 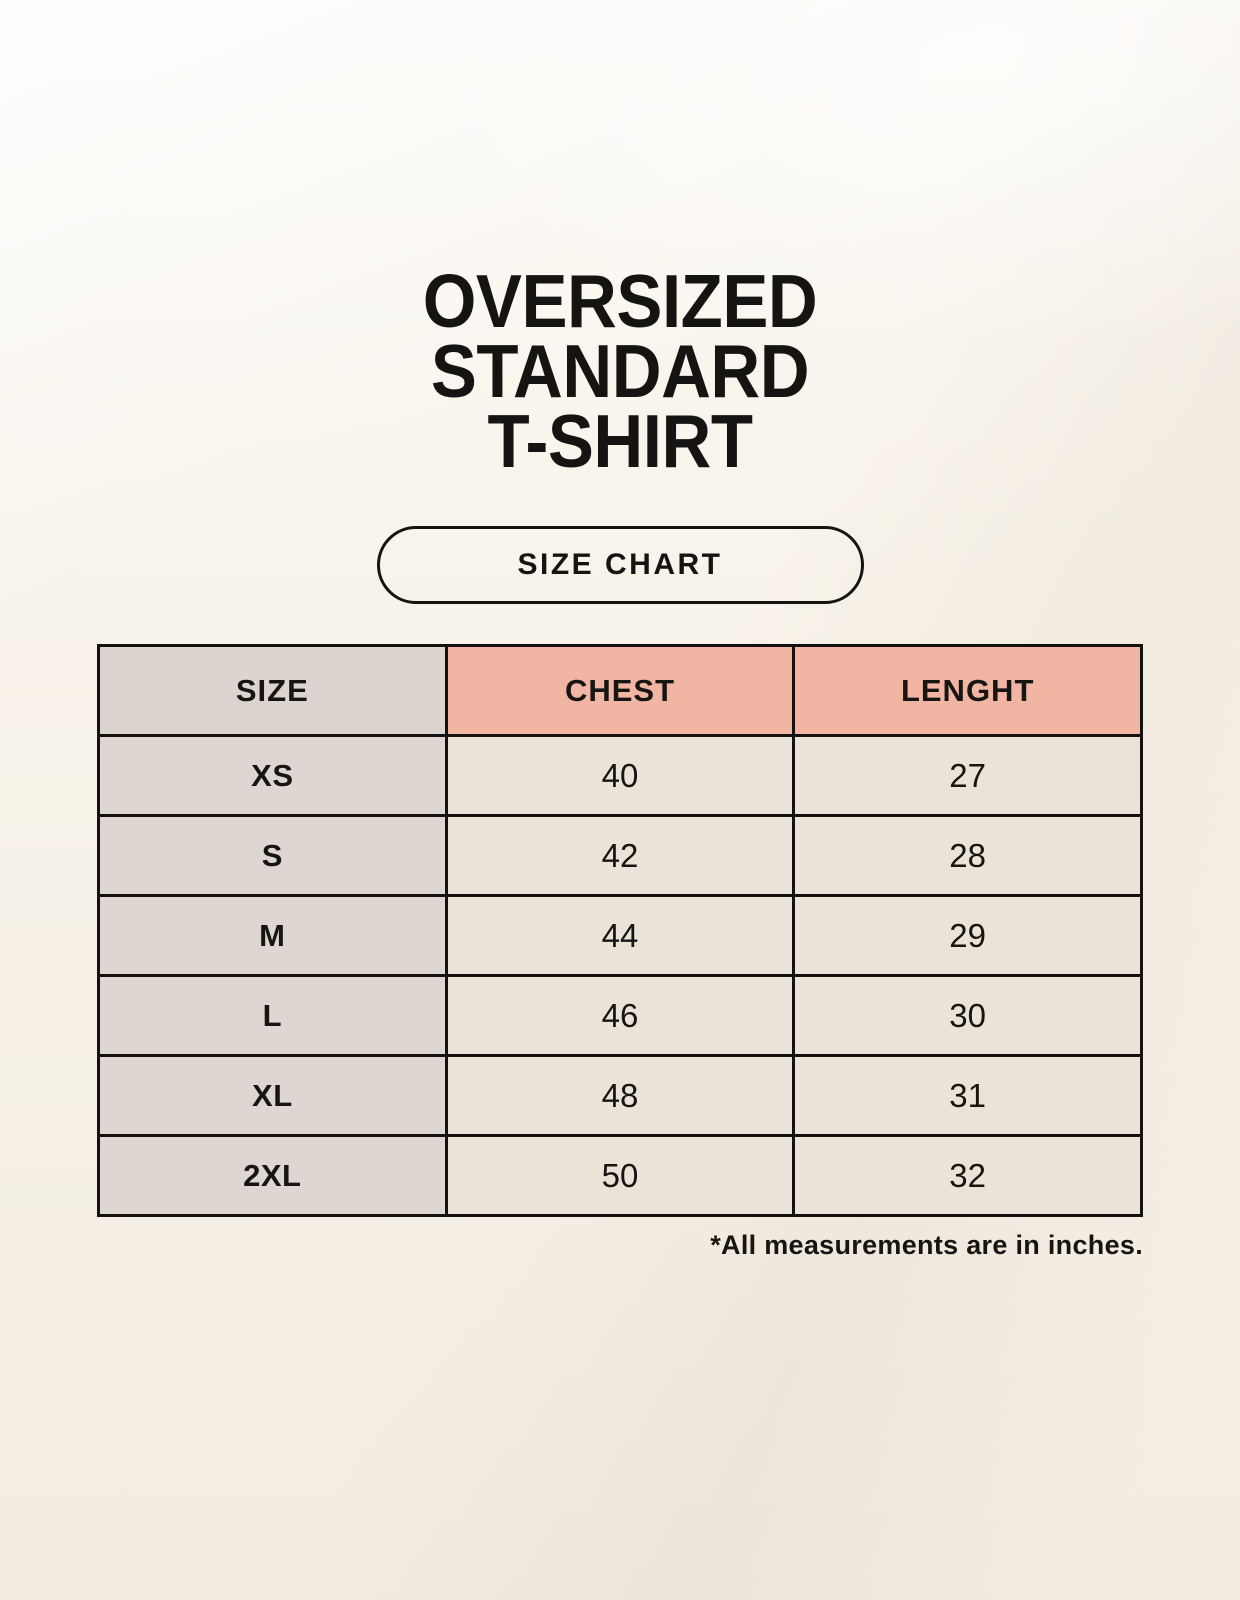 What do you see at coordinates (272, 1015) in the screenshot?
I see `size-label-cell: L` at bounding box center [272, 1015].